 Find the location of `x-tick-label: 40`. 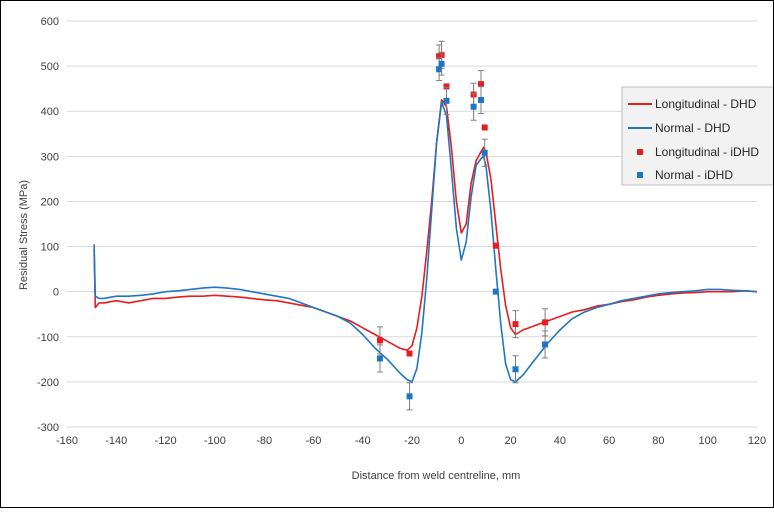

x-tick-label: 40 is located at coordinates (560, 441).